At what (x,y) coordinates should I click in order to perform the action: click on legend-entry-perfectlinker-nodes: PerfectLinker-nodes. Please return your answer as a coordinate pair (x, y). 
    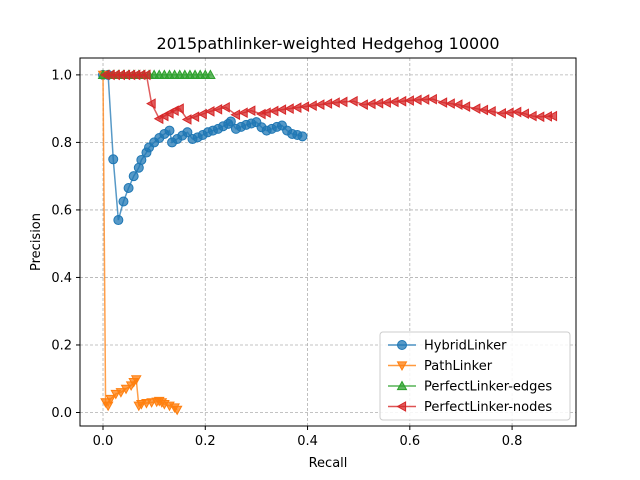
    Looking at the image, I should click on (470, 407).